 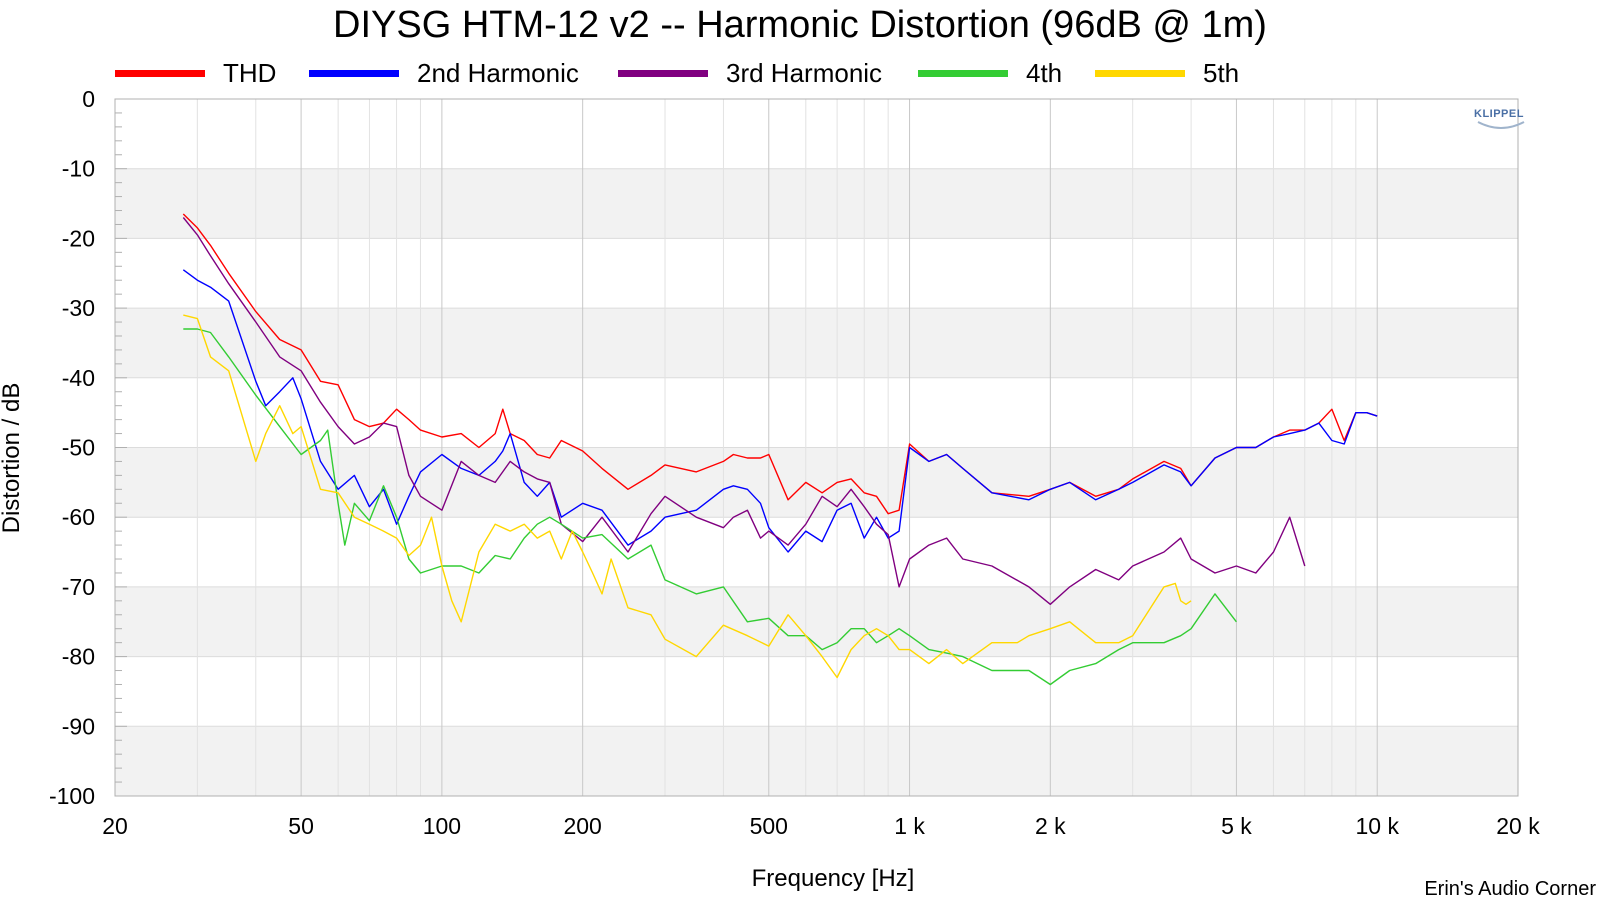 I want to click on x-tick-label: 10 k, so click(x=1377, y=826).